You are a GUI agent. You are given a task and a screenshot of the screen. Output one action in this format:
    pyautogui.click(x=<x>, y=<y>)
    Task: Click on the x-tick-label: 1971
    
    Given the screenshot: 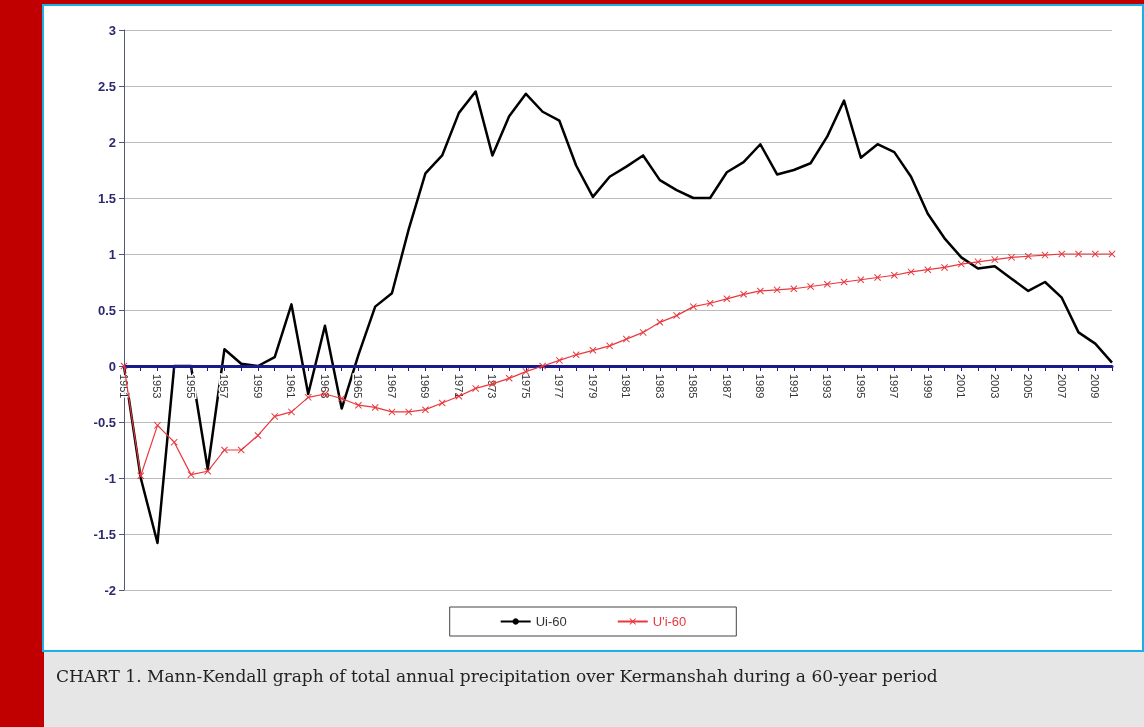 What is the action you would take?
    pyautogui.click(x=458, y=386)
    